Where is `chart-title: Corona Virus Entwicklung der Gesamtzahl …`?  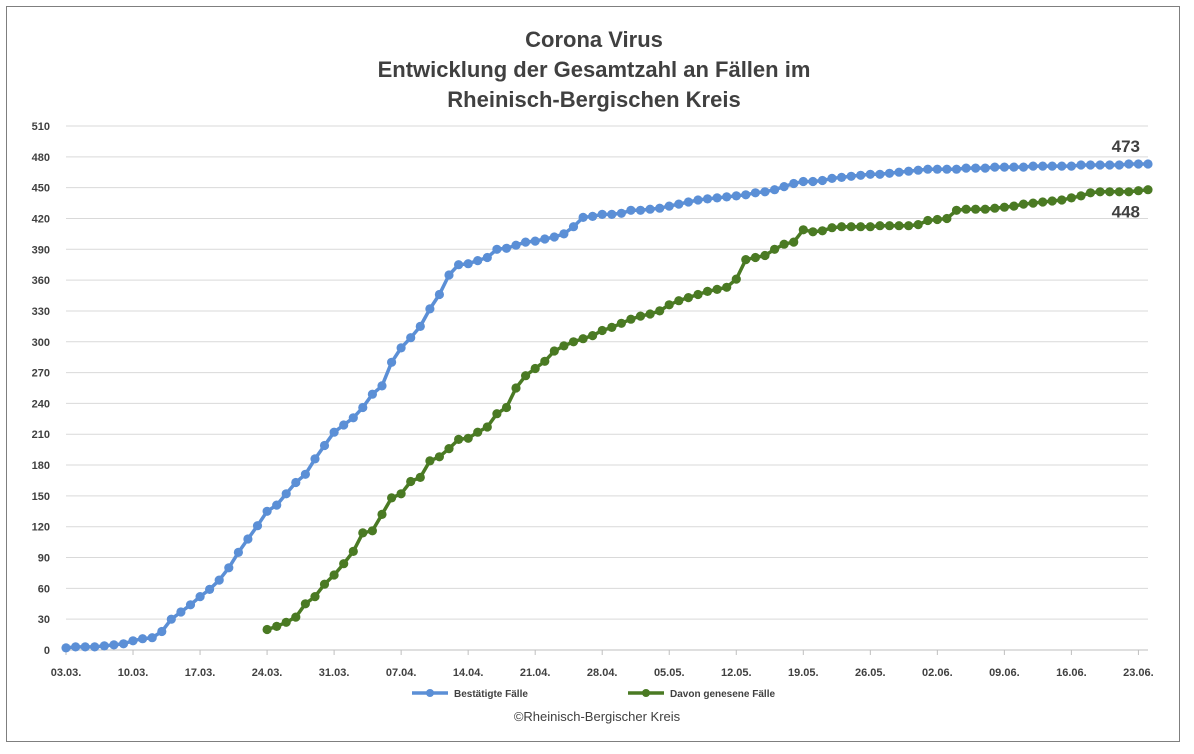
chart-title: Corona Virus Entwicklung der Gesamtzahl … is located at coordinates (594, 70).